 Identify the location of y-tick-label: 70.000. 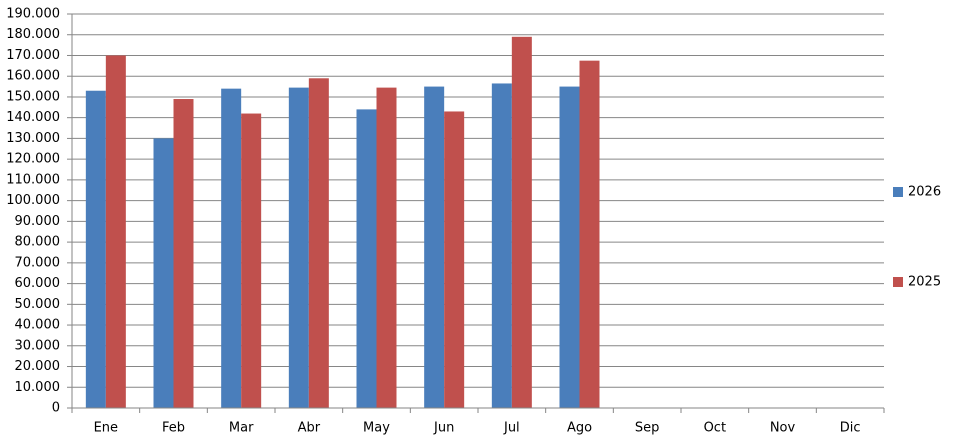
(38, 262).